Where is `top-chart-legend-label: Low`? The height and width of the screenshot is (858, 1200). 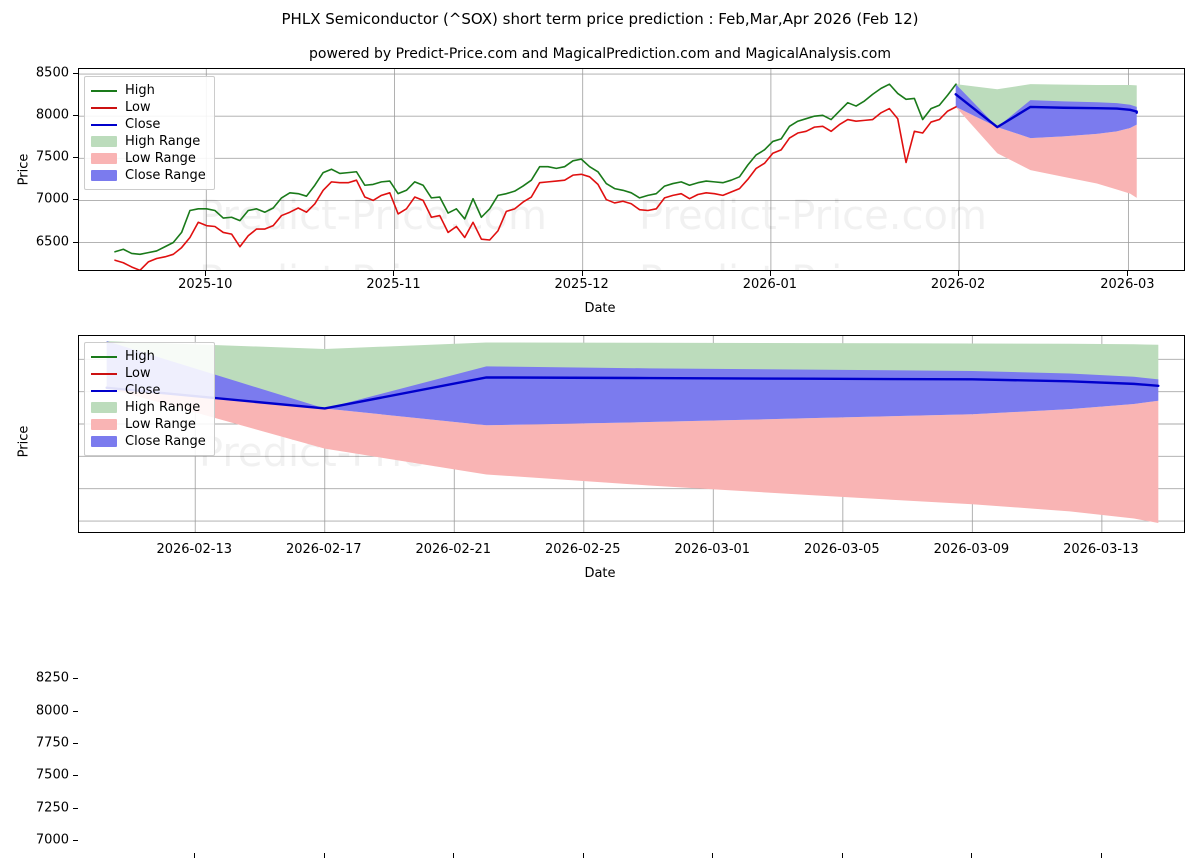 top-chart-legend-label: Low is located at coordinates (138, 107).